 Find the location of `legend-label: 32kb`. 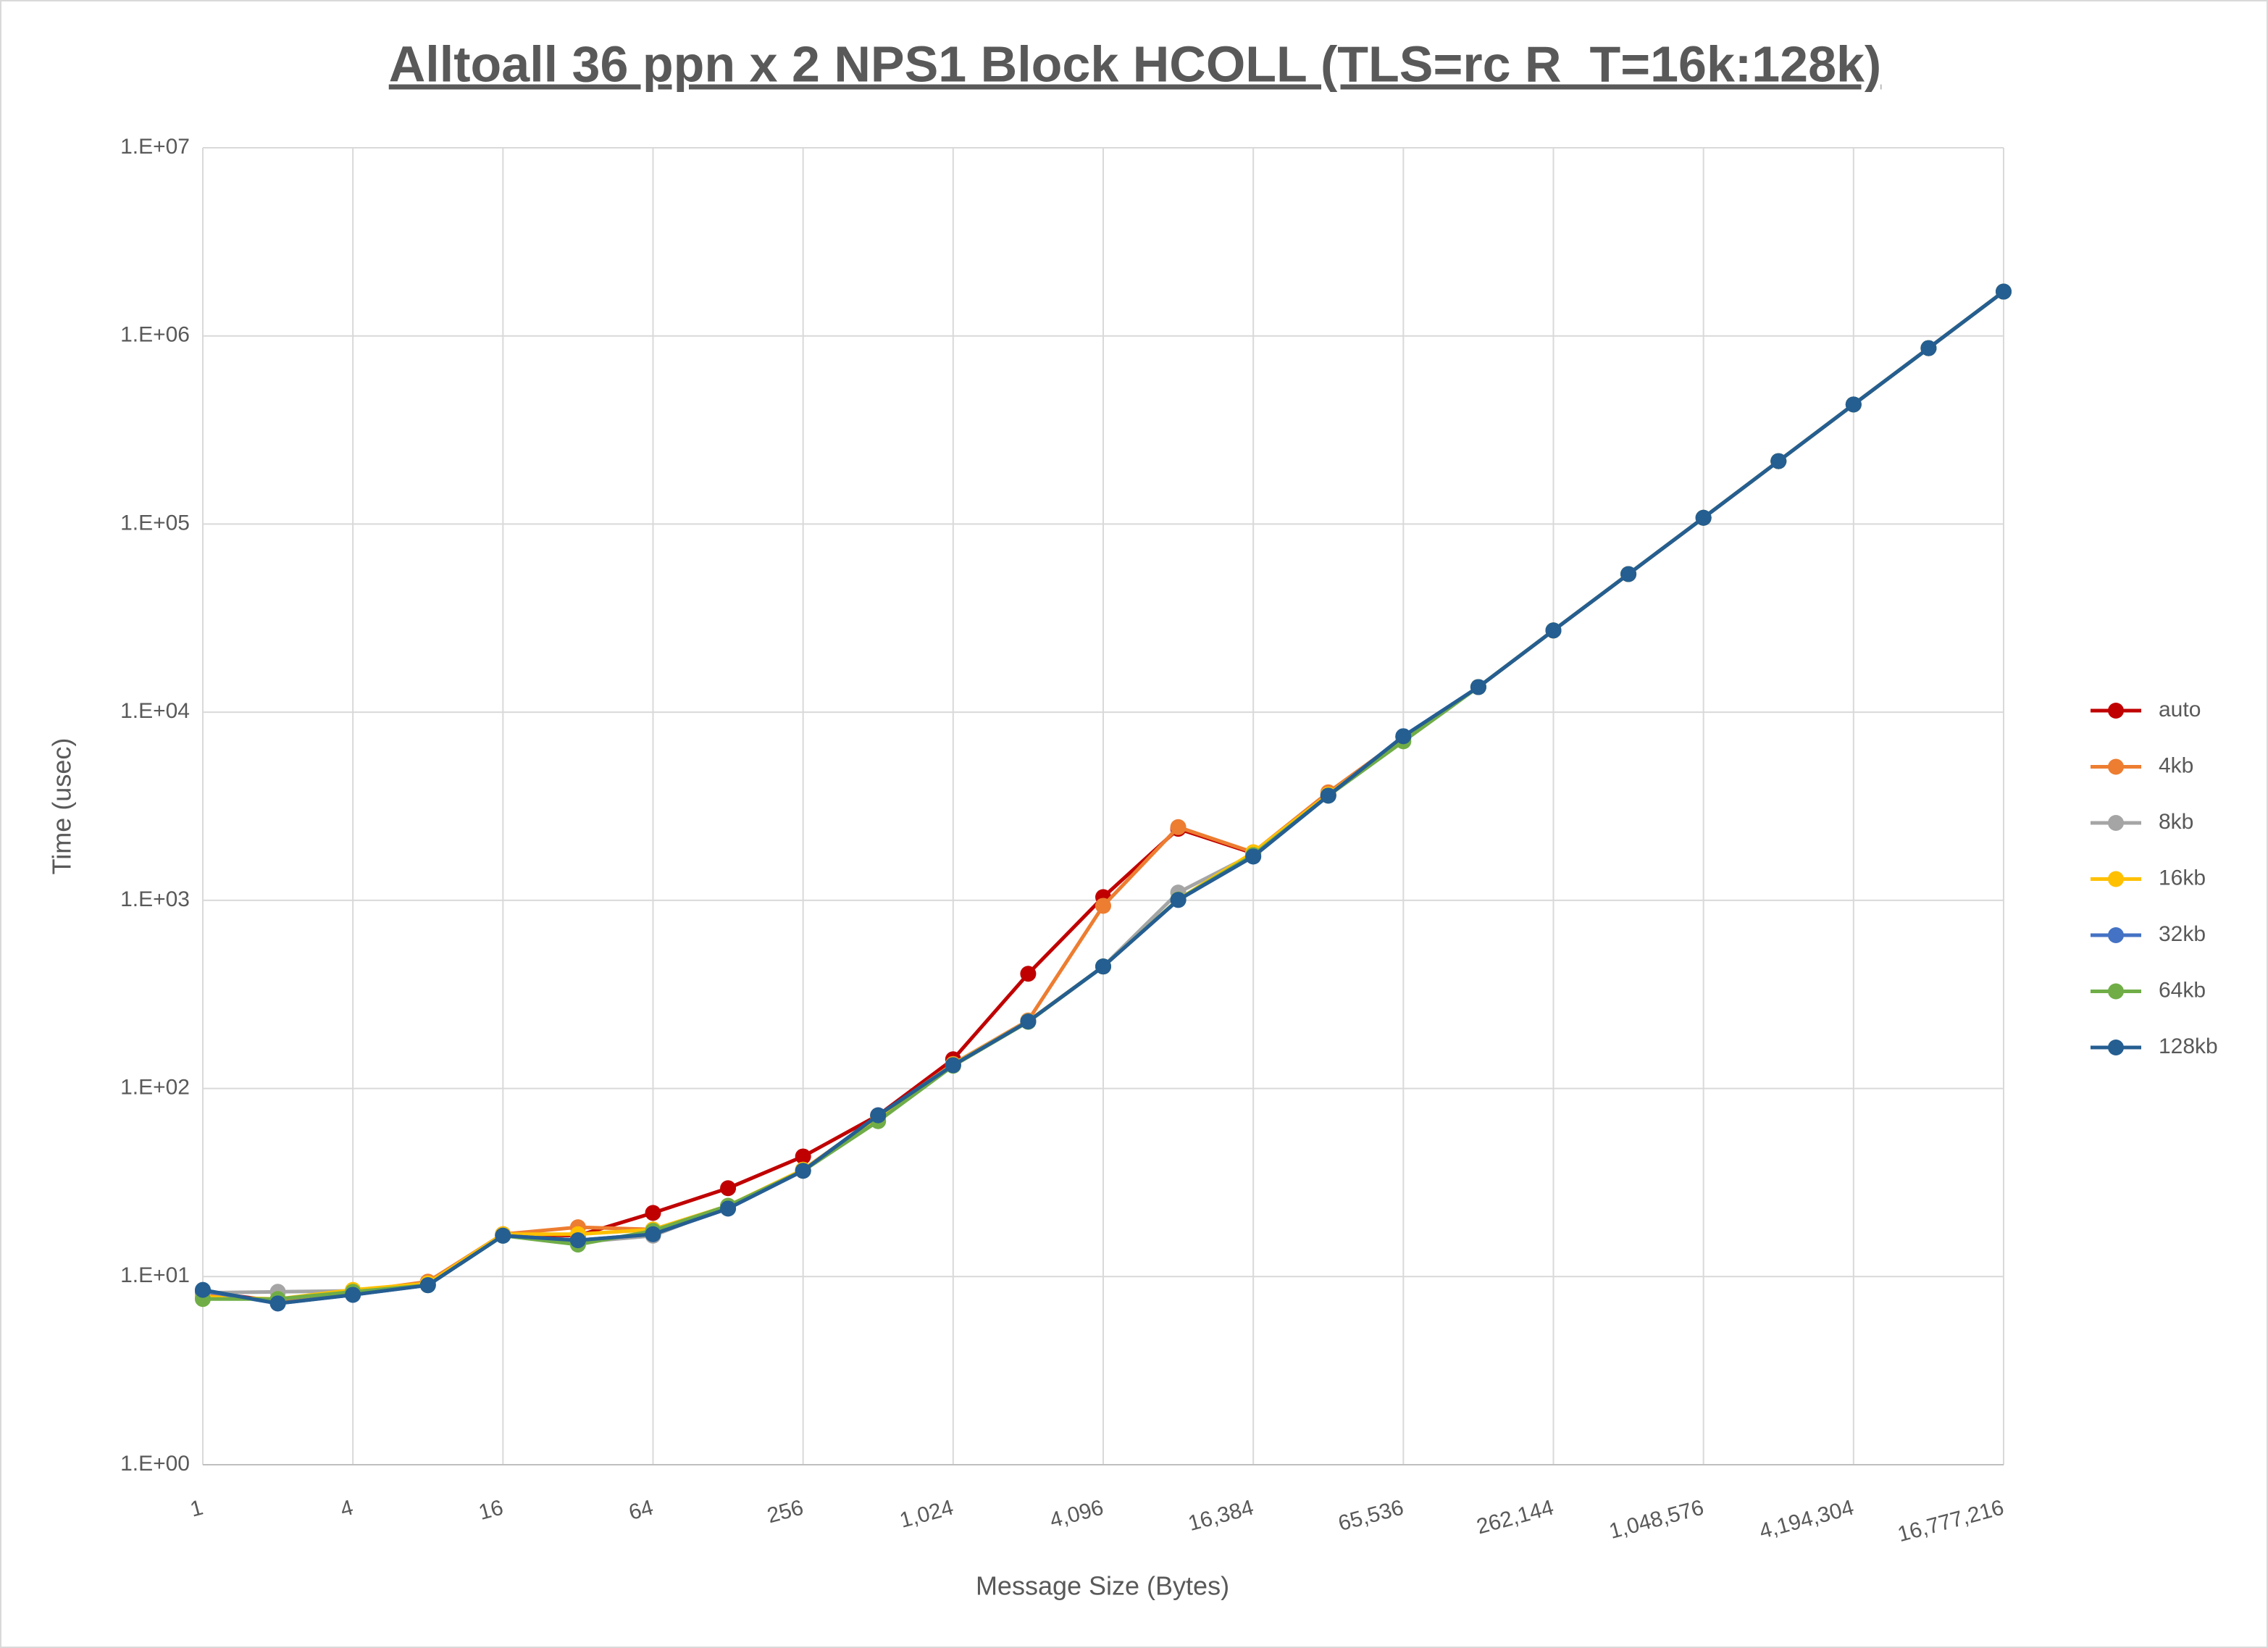

legend-label: 32kb is located at coordinates (2182, 934).